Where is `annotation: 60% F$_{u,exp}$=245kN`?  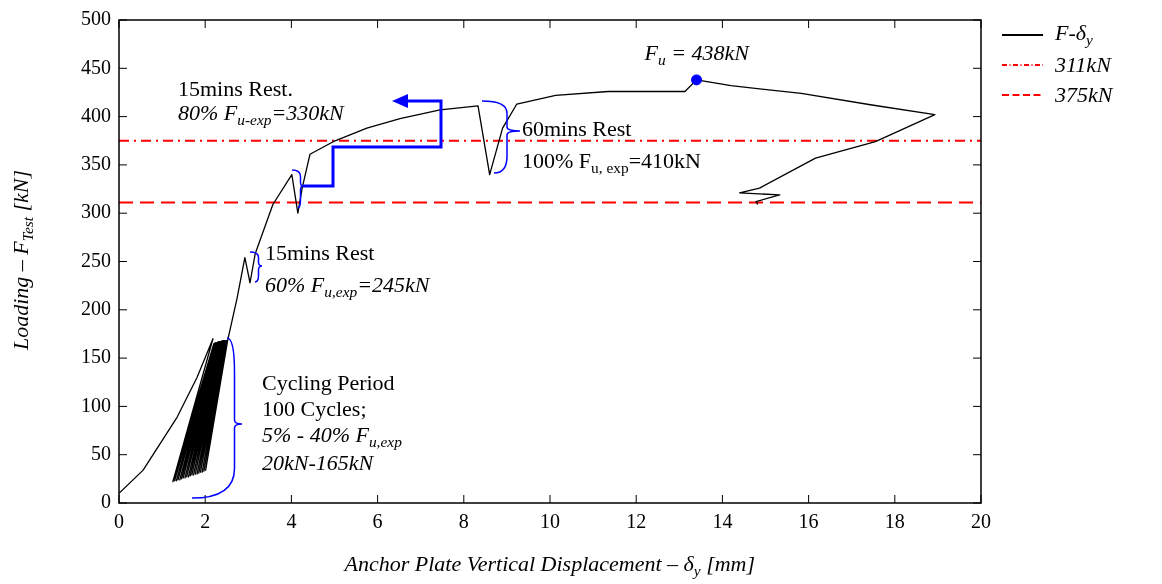
annotation: 60% F$_{u,exp}$=245kN is located at coordinates (347, 286).